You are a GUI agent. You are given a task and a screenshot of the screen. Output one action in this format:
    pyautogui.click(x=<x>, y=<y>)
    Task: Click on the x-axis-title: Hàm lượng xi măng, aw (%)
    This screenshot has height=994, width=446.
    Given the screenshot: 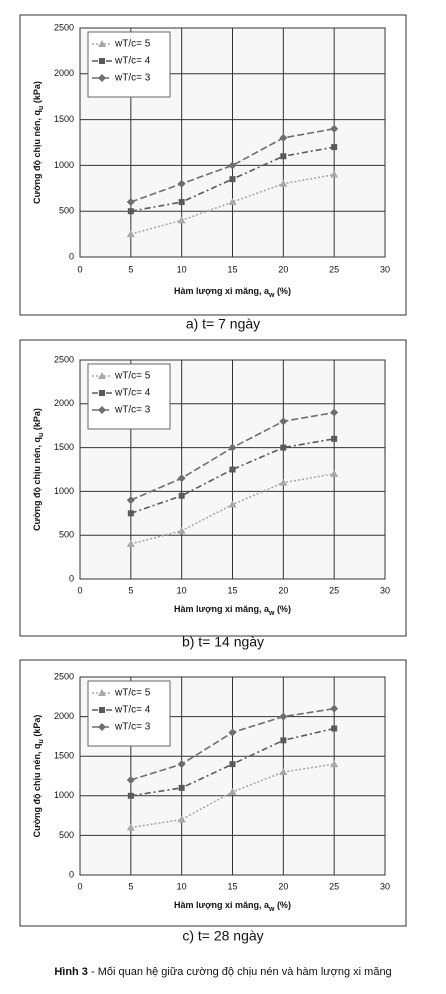 What is the action you would take?
    pyautogui.click(x=232, y=292)
    